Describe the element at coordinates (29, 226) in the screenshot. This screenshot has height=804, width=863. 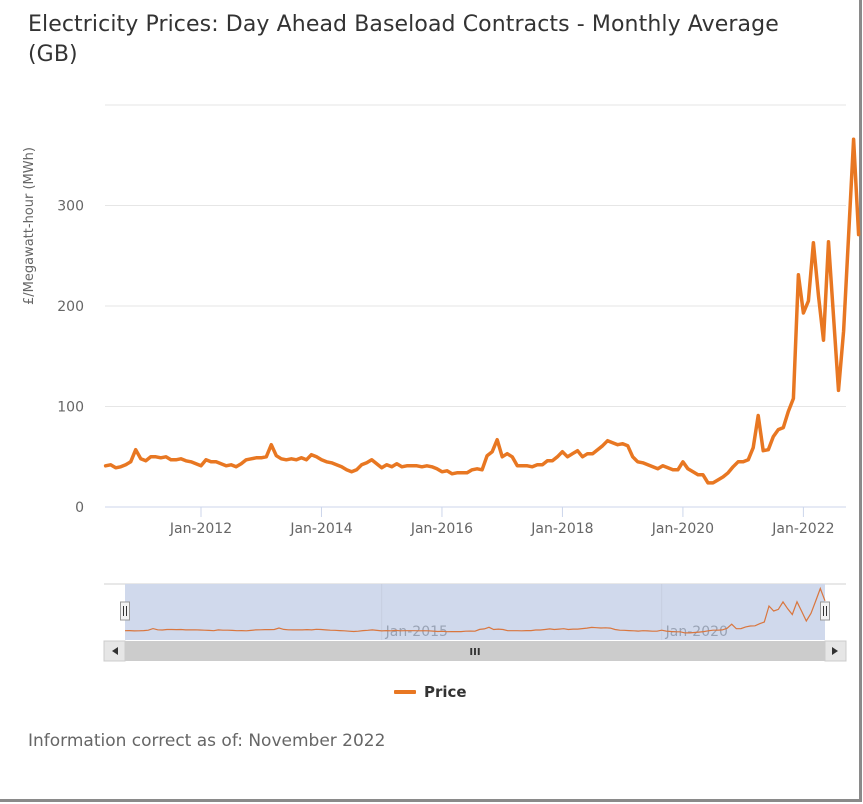
I see `y-axis-label: £/Megawatt-hour (MWh)` at that location.